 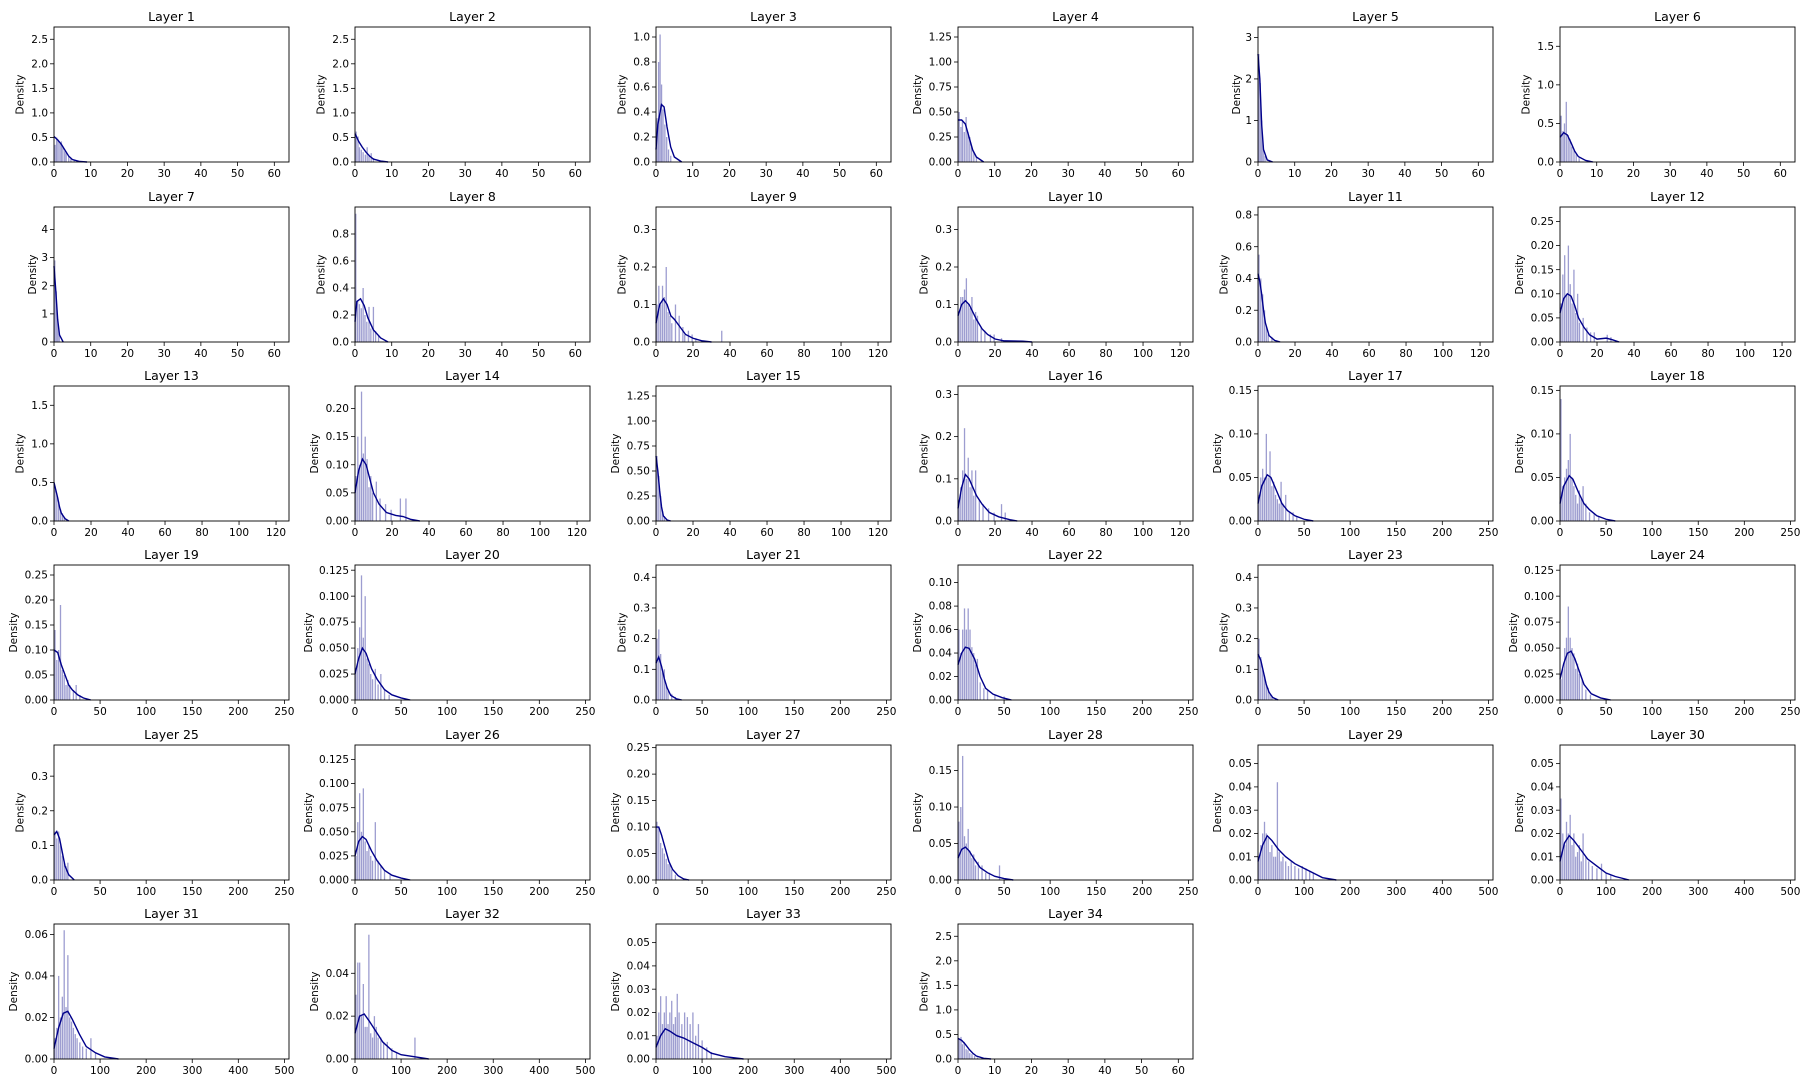 I want to click on subplot-title: Layer 4, so click(x=1075, y=16).